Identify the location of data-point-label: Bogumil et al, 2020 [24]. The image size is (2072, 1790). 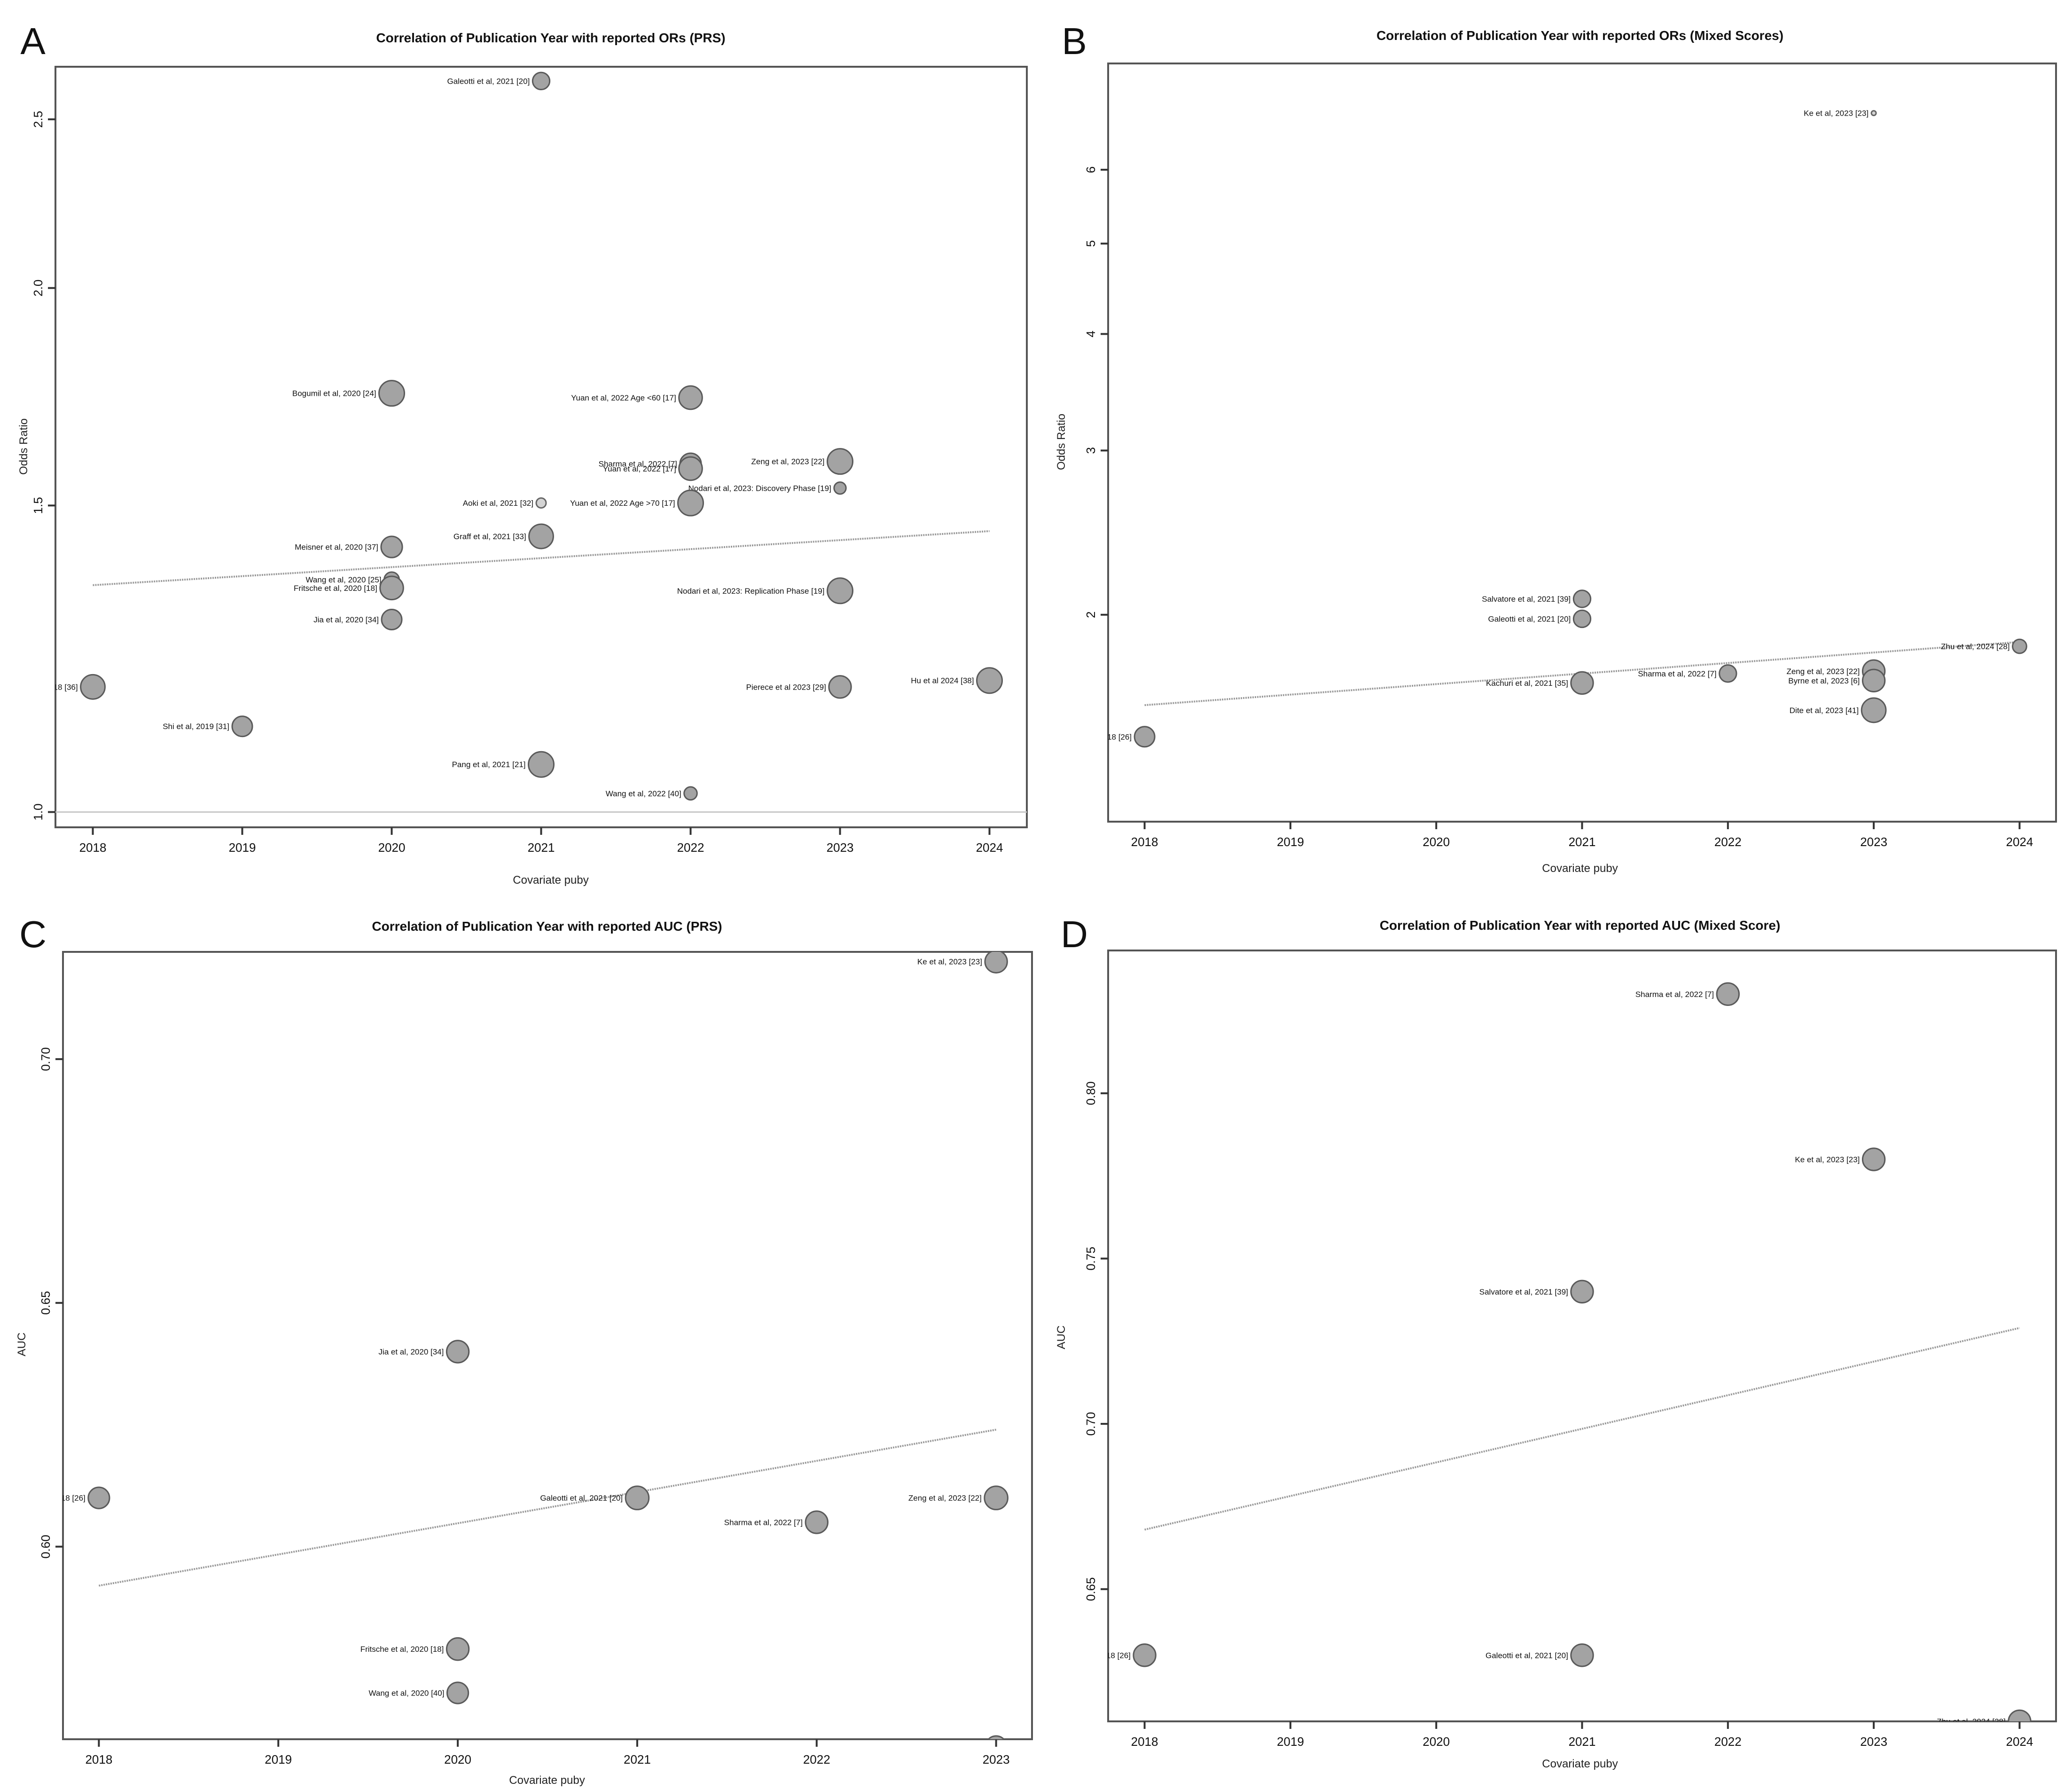
(334, 393).